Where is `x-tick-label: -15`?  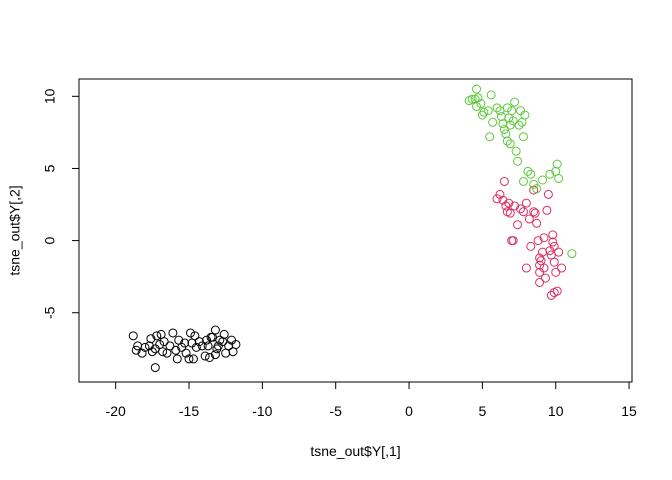
x-tick-label: -15 is located at coordinates (189, 411).